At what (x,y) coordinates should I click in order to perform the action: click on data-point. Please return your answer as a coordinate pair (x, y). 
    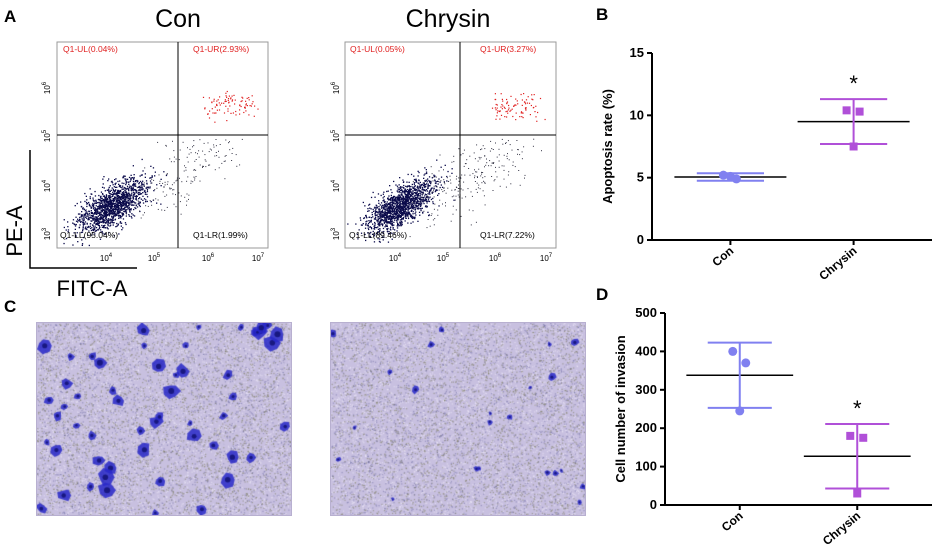
    Looking at the image, I should click on (740, 411).